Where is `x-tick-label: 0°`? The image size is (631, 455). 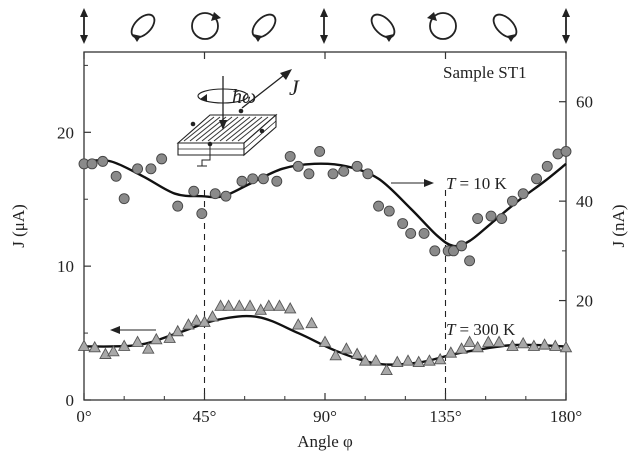
x-tick-label: 0° is located at coordinates (83, 416).